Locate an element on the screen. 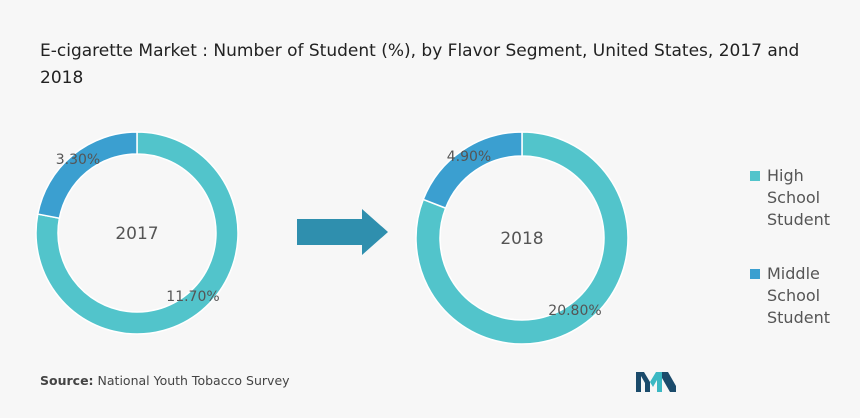 This screenshot has width=860, height=418. donut-2018: 20.80% 4.90% 2018 is located at coordinates (522, 238).